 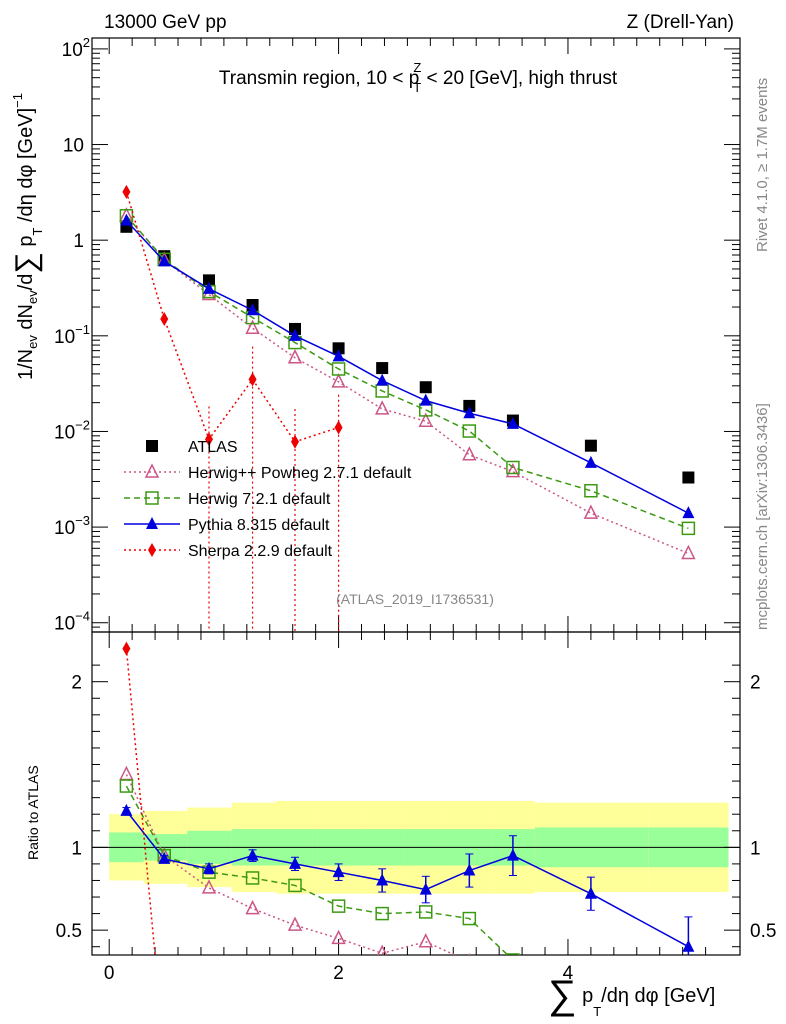 What do you see at coordinates (72, 430) in the screenshot?
I see `y-tick-label: 10⁻²` at bounding box center [72, 430].